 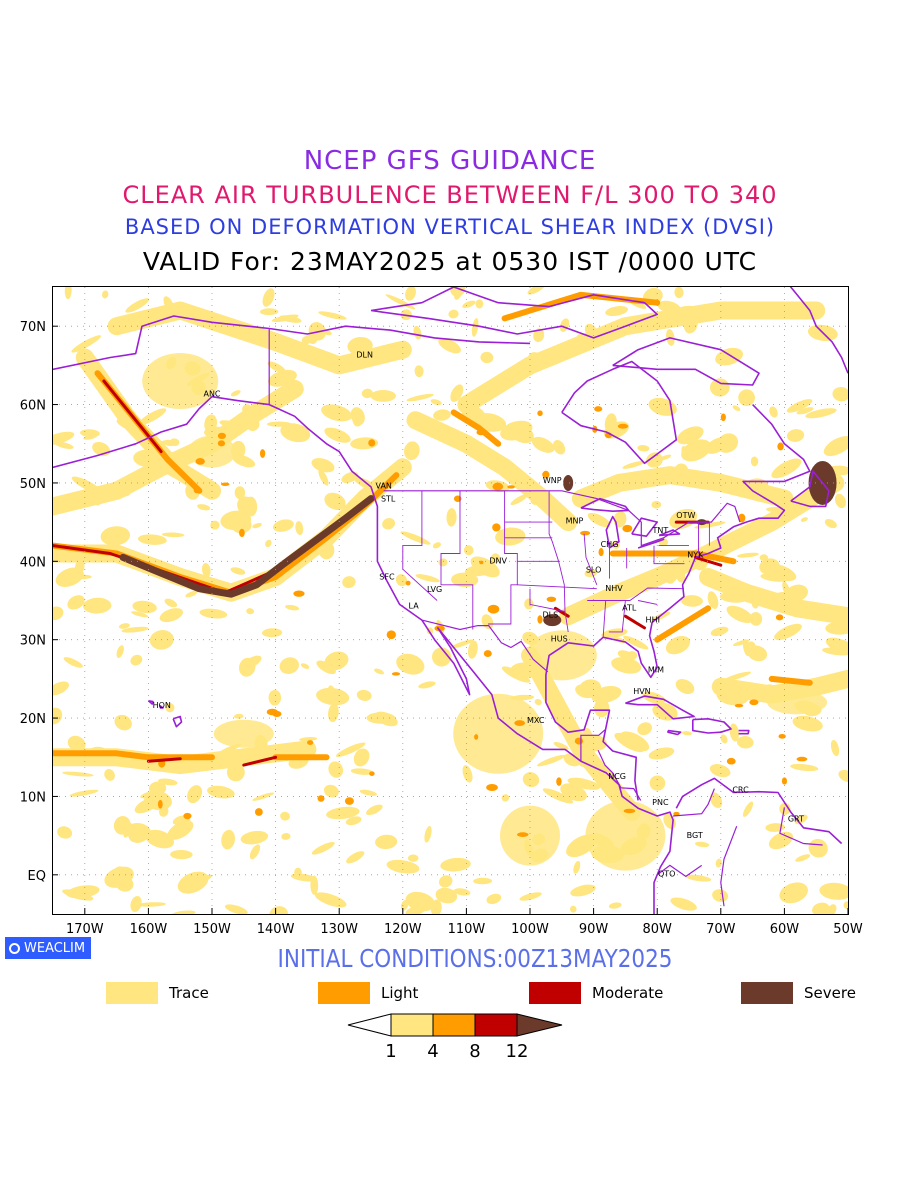 I want to click on station-label: LVG, so click(x=434, y=589).